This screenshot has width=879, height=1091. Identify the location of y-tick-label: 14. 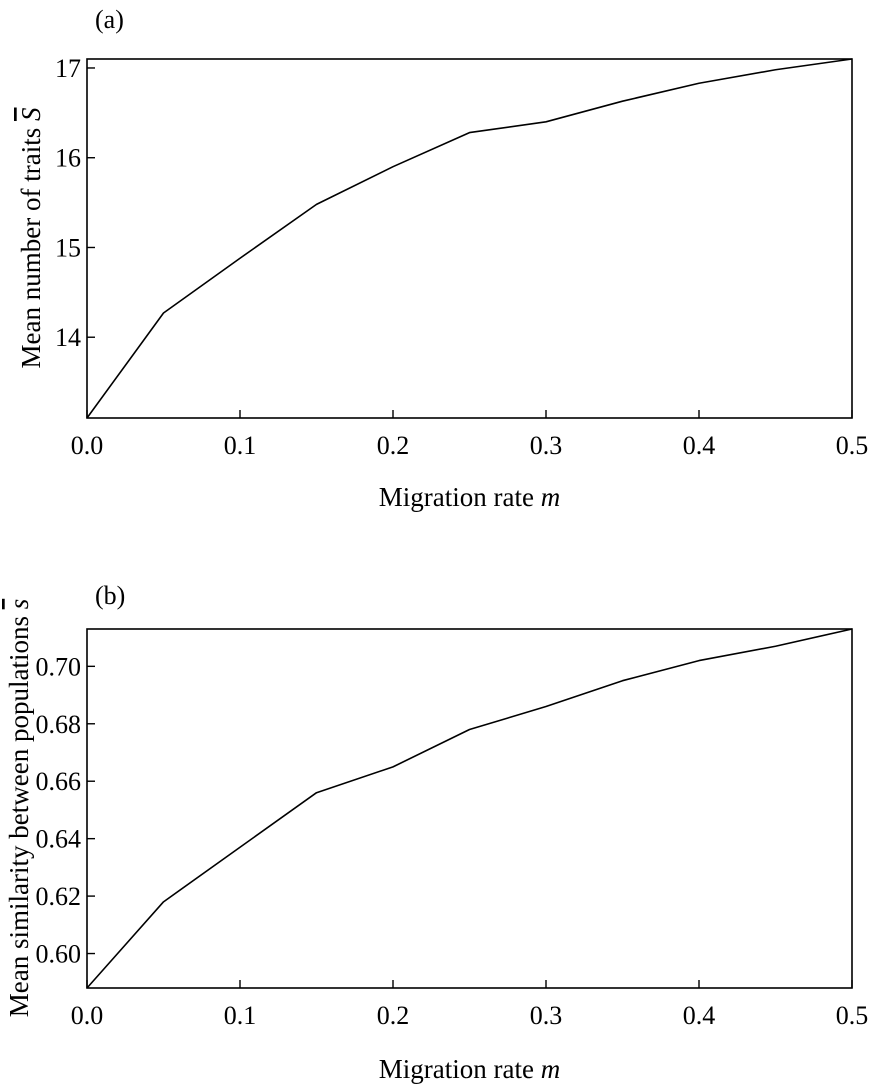
(68, 337).